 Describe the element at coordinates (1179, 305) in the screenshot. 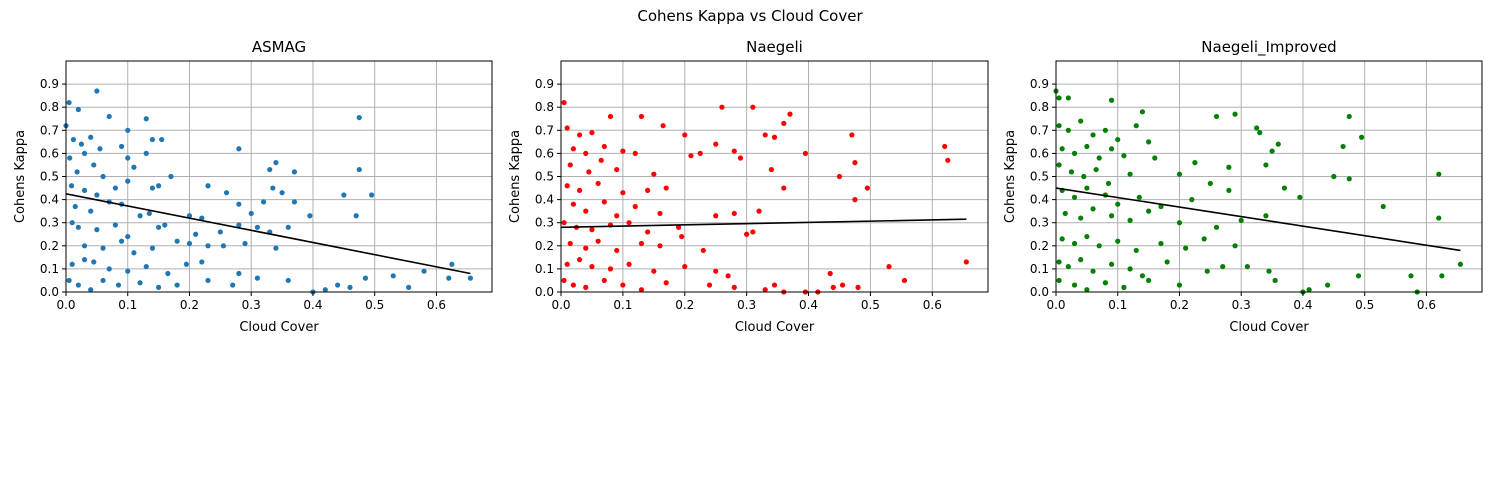

I see `x-tick-label: 0.2` at that location.